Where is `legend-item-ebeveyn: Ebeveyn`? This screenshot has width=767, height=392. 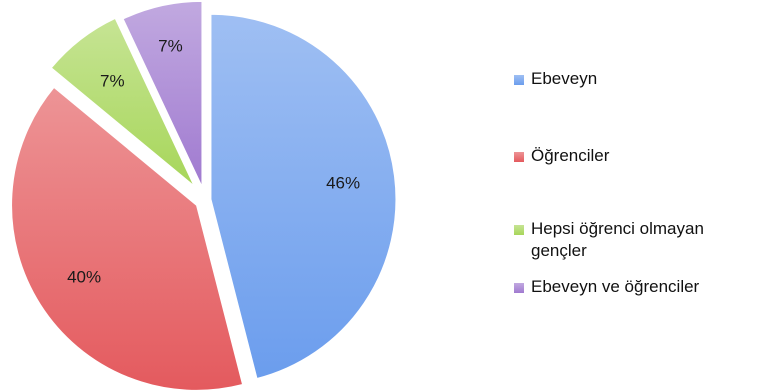
legend-item-ebeveyn: Ebeveyn is located at coordinates (639, 79).